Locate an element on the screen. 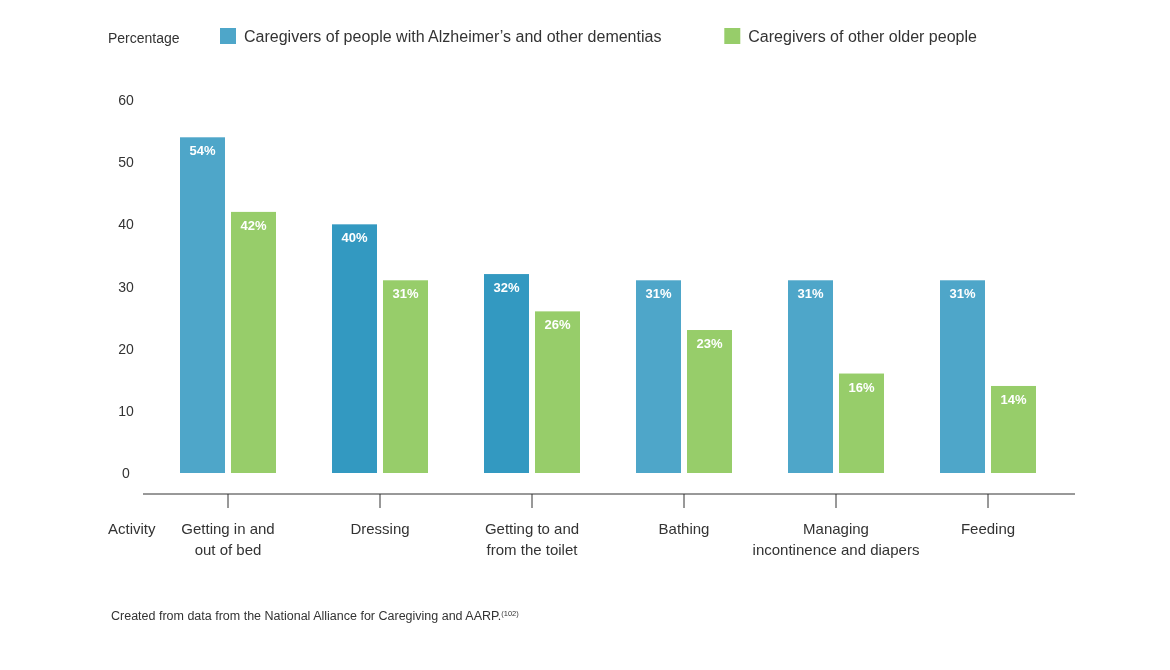 The height and width of the screenshot is (670, 1170). y-tick-label: 0 is located at coordinates (126, 473).